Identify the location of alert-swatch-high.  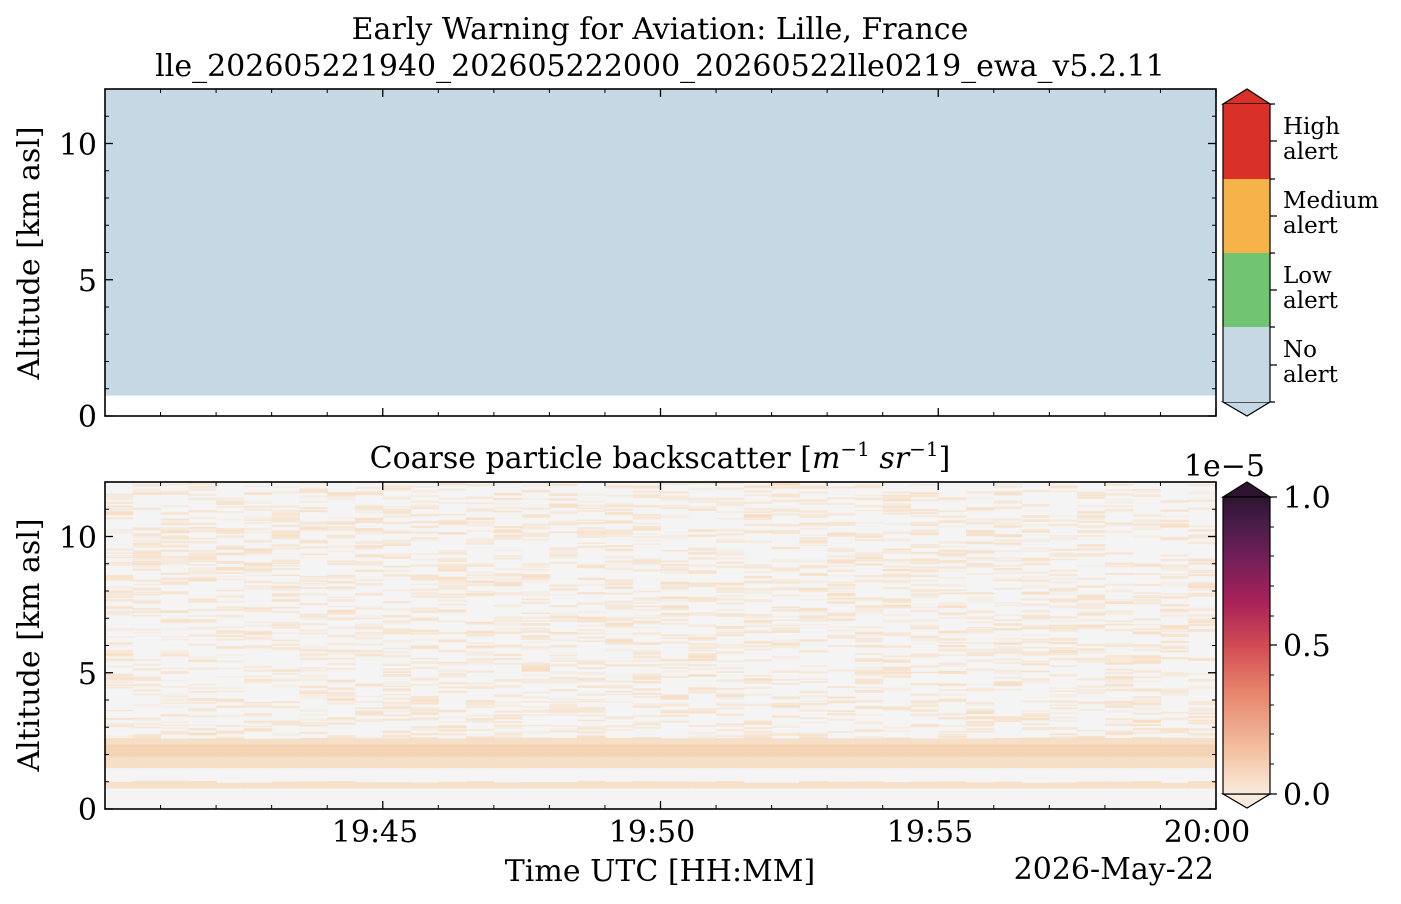
(1246, 141).